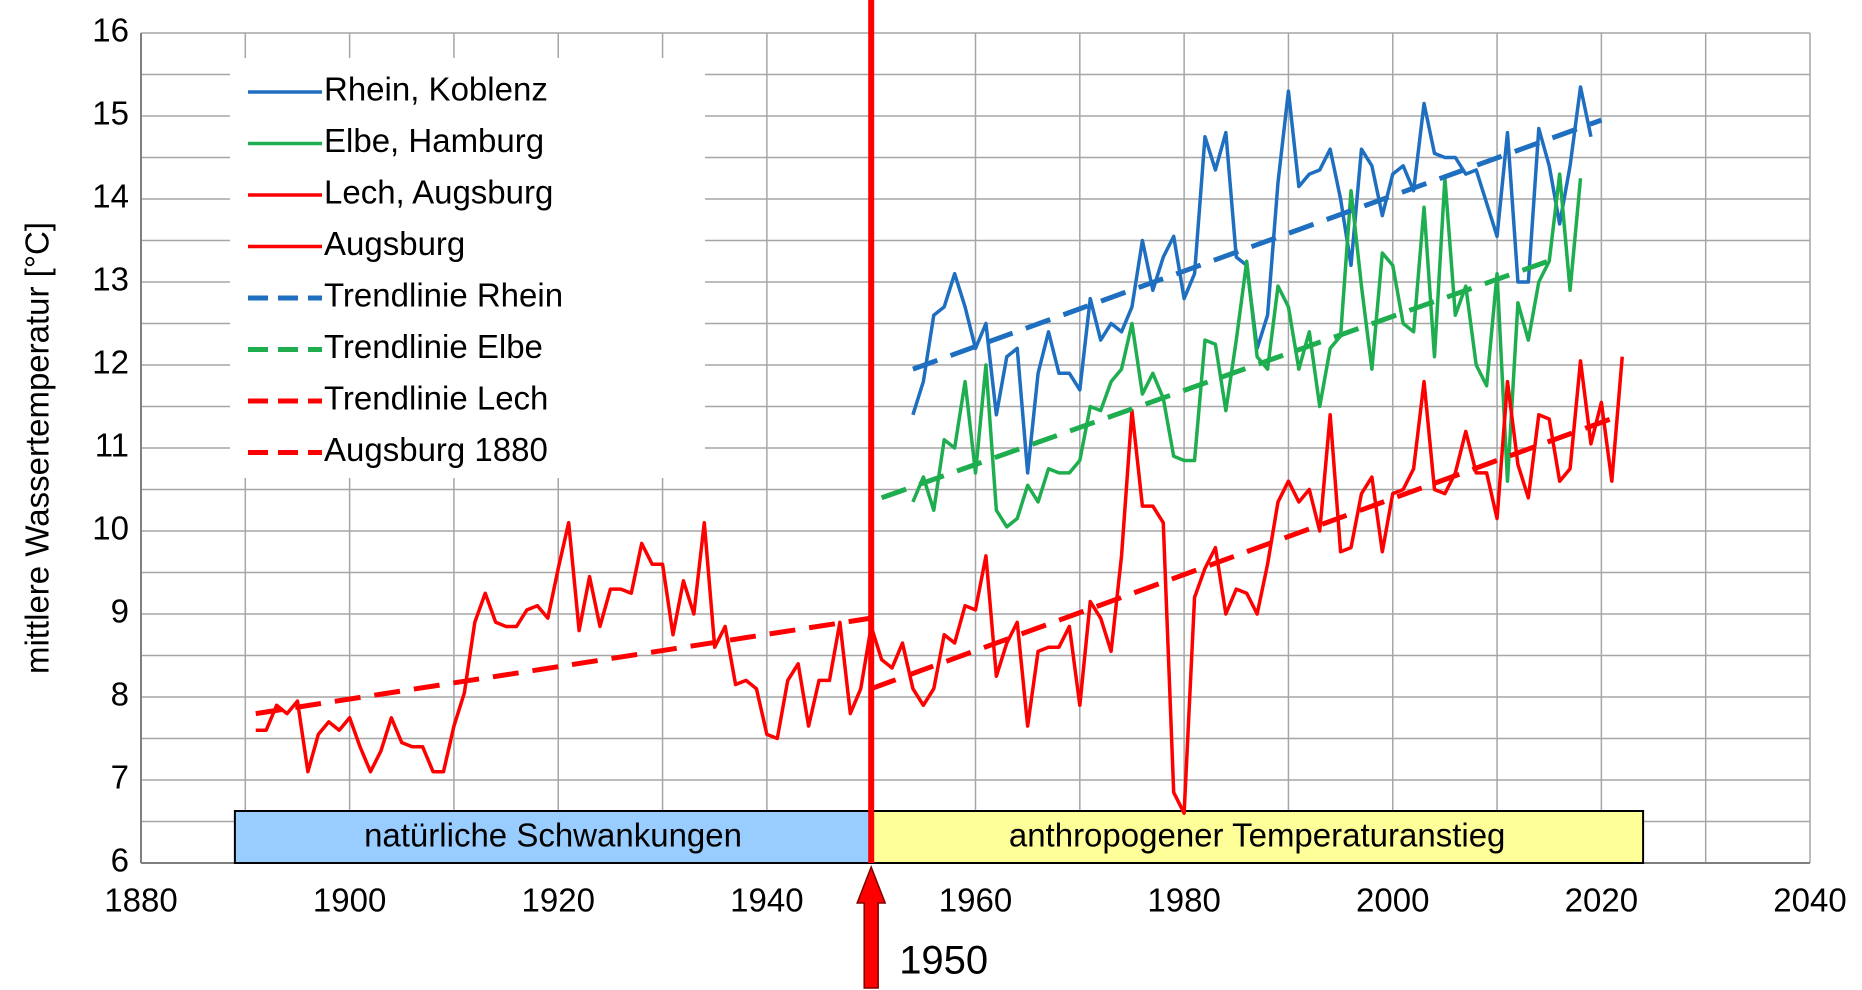 The height and width of the screenshot is (990, 1862). Describe the element at coordinates (434, 140) in the screenshot. I see `legend-label: Elbe, Hamburg` at that location.